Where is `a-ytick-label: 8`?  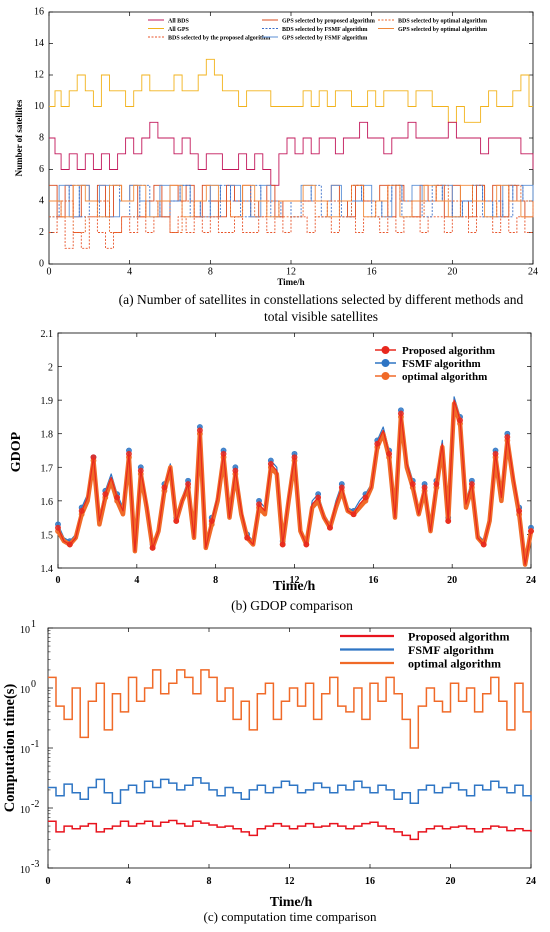
a-ytick-label: 8 is located at coordinates (41, 138).